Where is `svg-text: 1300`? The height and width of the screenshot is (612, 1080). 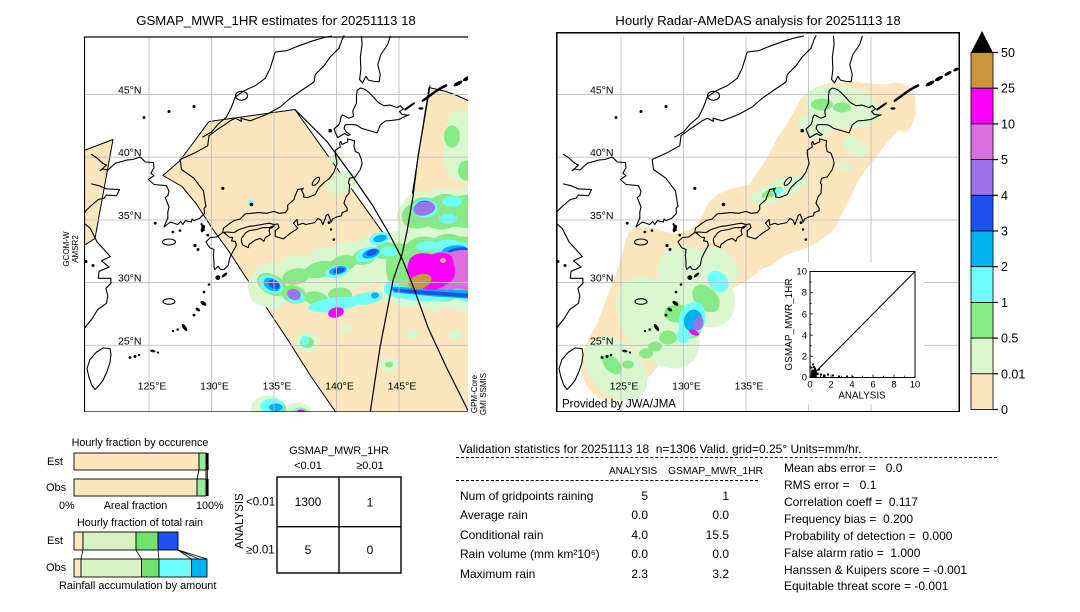 svg-text: 1300 is located at coordinates (308, 502).